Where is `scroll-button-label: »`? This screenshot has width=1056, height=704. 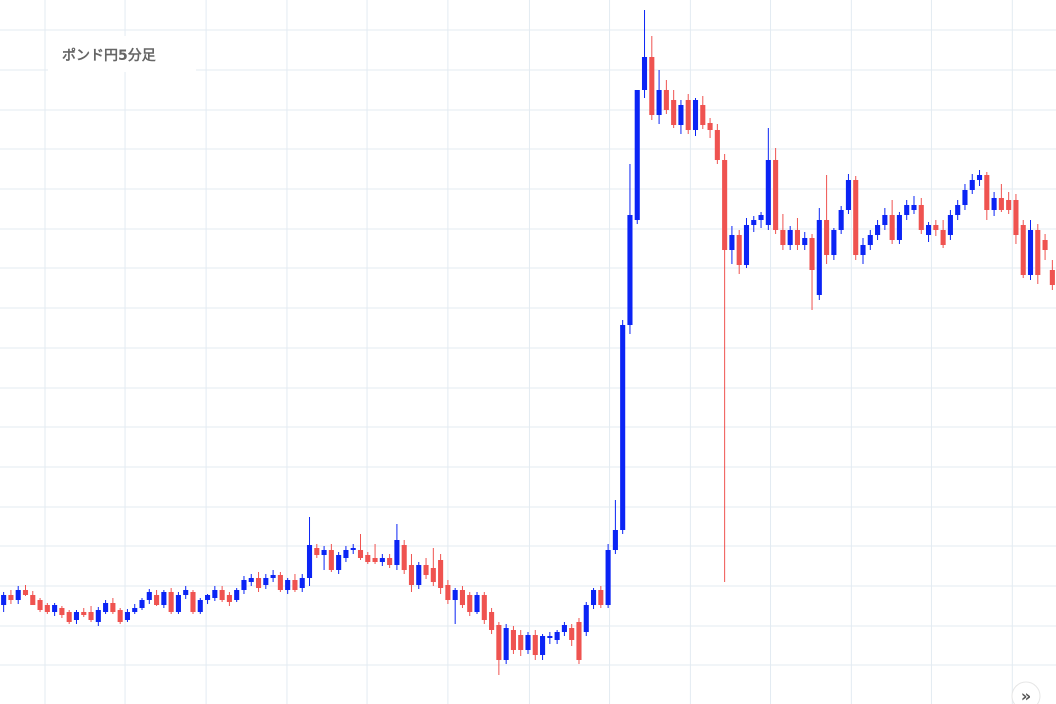
scroll-button-label: » is located at coordinates (1026, 695).